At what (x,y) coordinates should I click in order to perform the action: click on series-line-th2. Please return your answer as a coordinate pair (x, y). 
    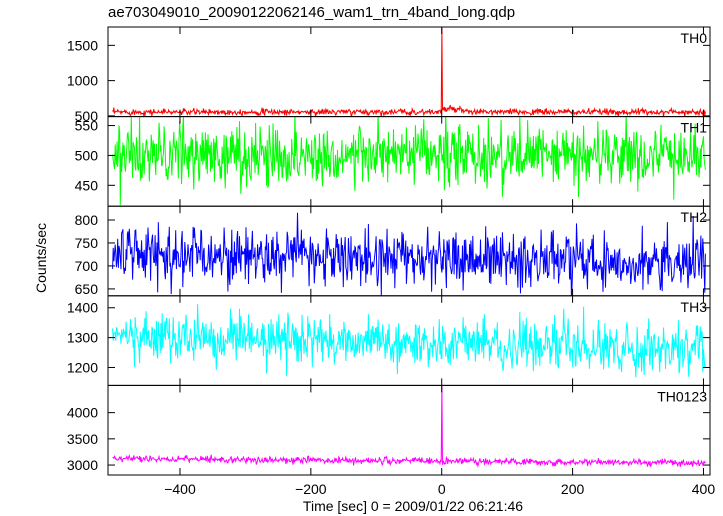
    Looking at the image, I should click on (409, 254).